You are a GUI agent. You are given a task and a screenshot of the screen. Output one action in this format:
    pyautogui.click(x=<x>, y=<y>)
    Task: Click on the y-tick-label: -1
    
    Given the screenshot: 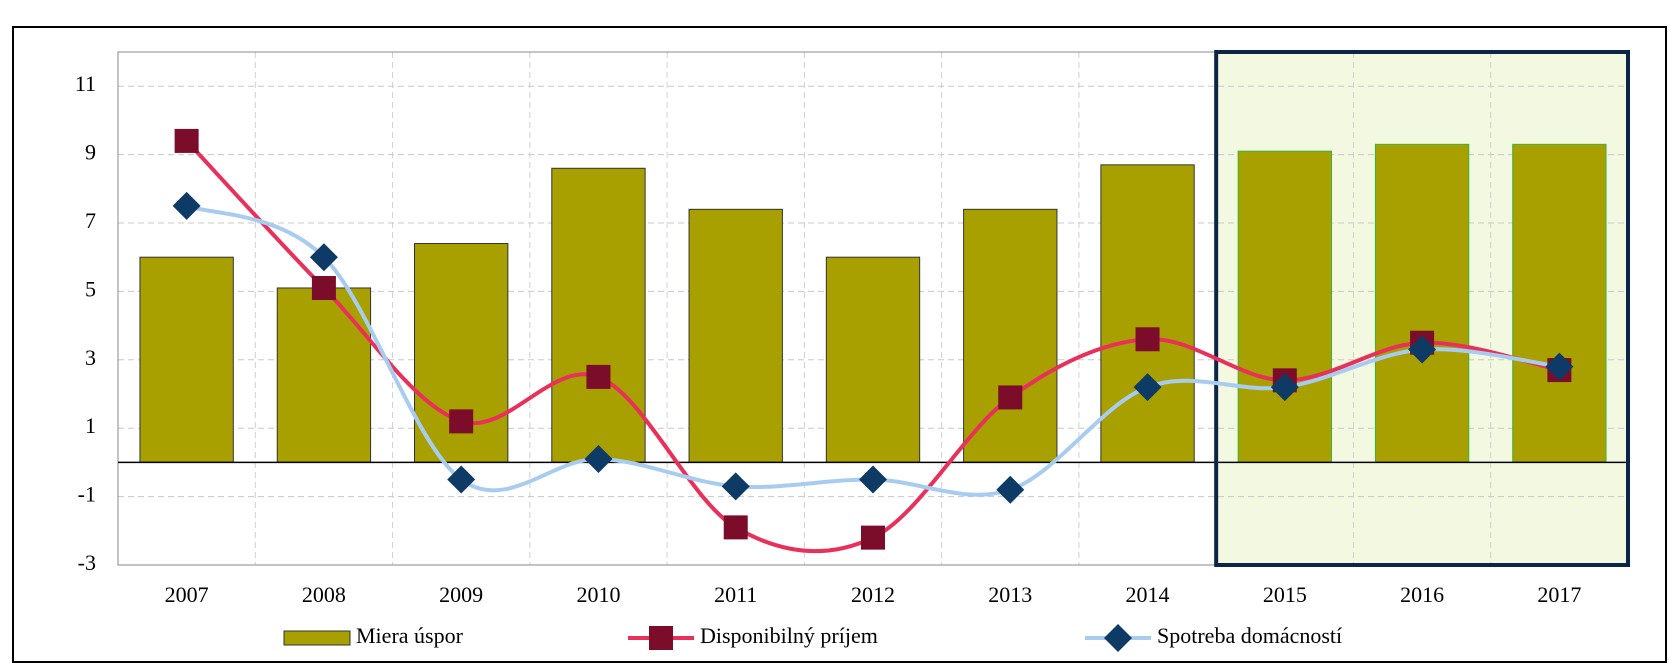 What is the action you would take?
    pyautogui.click(x=87, y=494)
    